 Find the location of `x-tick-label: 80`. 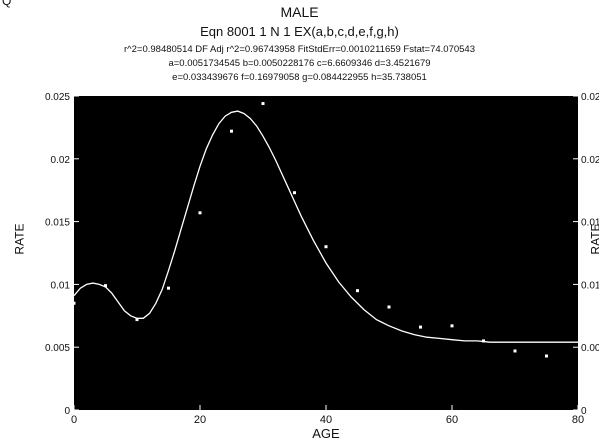

x-tick-label: 80 is located at coordinates (578, 420).